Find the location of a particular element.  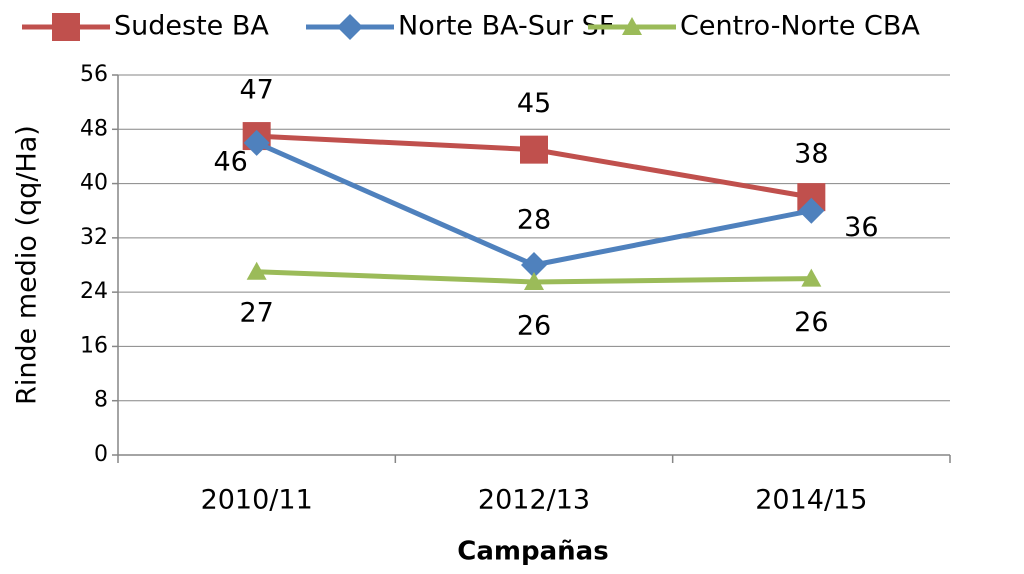

y-tick-label: 40 is located at coordinates (94, 183).